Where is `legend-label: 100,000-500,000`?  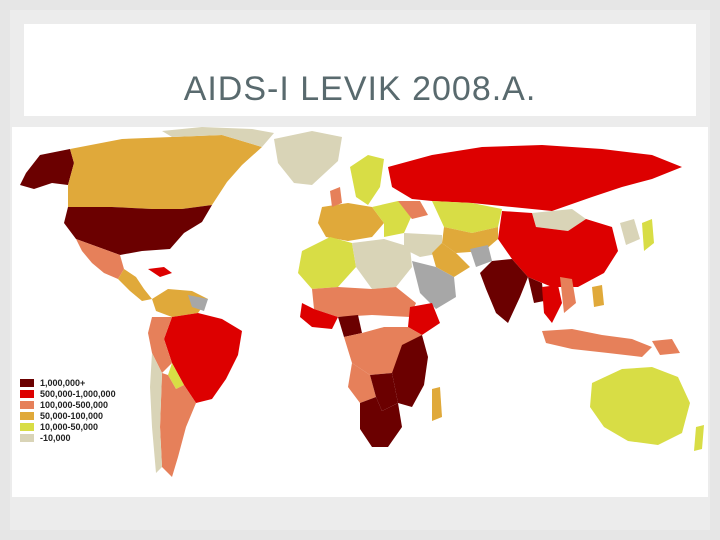 legend-label: 100,000-500,000 is located at coordinates (74, 404).